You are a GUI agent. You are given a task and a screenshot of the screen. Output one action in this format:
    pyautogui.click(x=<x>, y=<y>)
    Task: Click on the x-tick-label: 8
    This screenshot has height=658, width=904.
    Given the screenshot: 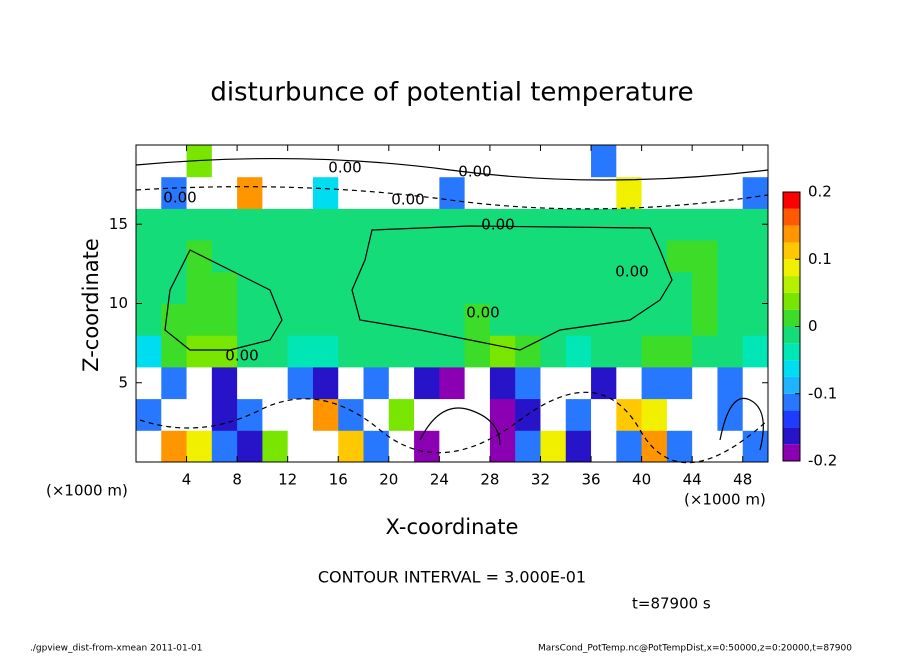 What is the action you would take?
    pyautogui.click(x=237, y=480)
    